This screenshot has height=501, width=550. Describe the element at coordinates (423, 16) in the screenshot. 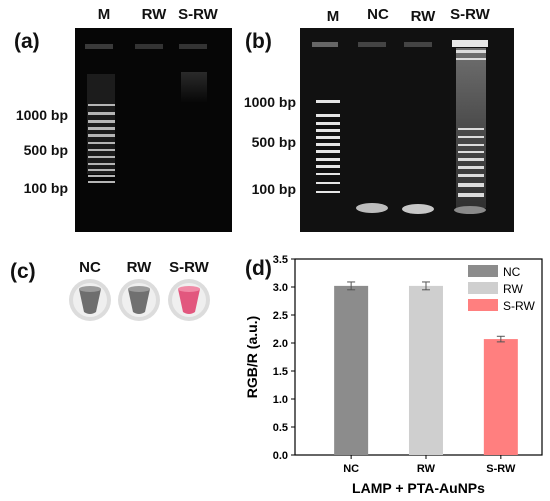

I see `gel-b-lane-rw: RW` at that location.